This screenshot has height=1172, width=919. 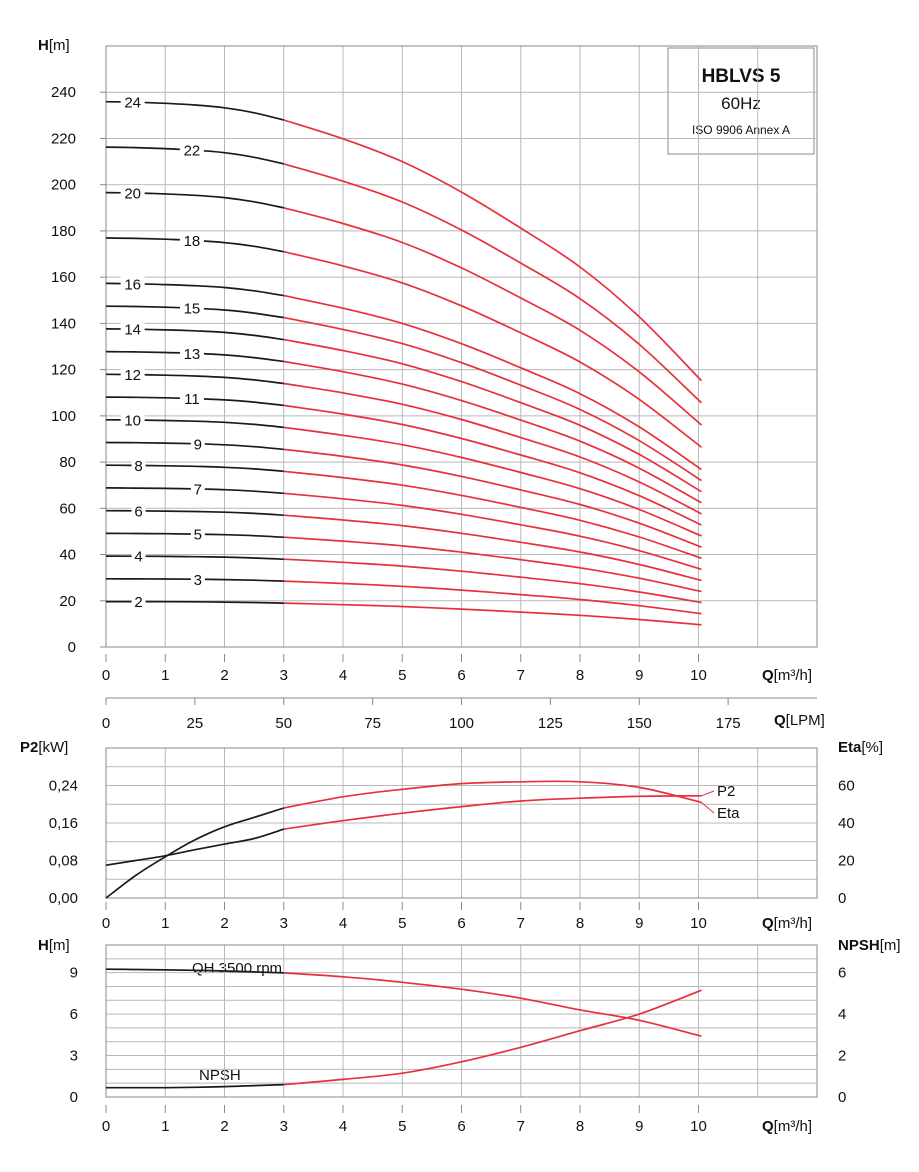 What do you see at coordinates (63, 370) in the screenshot?
I see `head-y-tick-label: 120` at bounding box center [63, 370].